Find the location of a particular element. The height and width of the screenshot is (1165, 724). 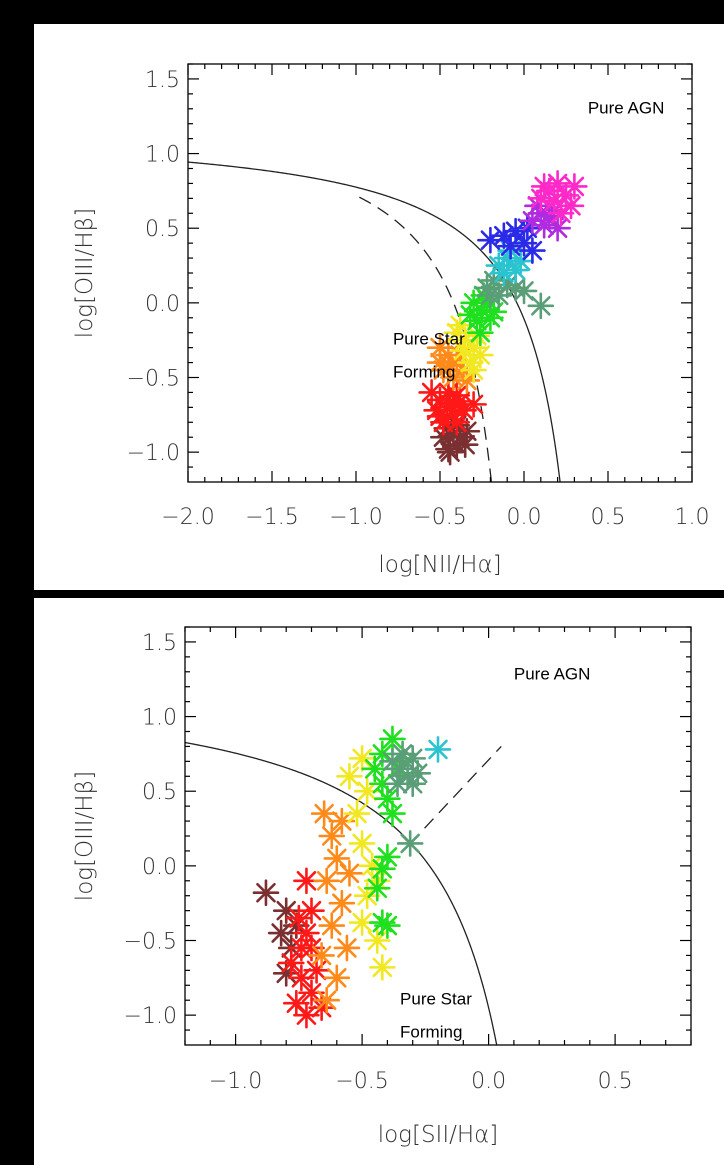

y-tick-label: 0.5 is located at coordinates (159, 792).